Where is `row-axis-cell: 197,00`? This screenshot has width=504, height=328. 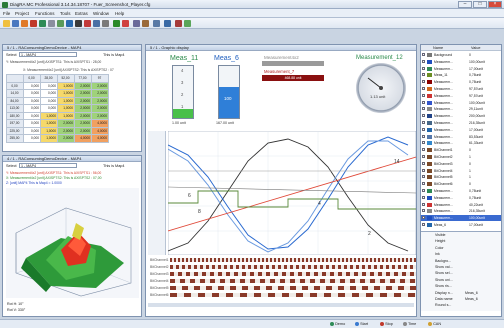 row-axis-cell: 197,00 is located at coordinates (15, 123).